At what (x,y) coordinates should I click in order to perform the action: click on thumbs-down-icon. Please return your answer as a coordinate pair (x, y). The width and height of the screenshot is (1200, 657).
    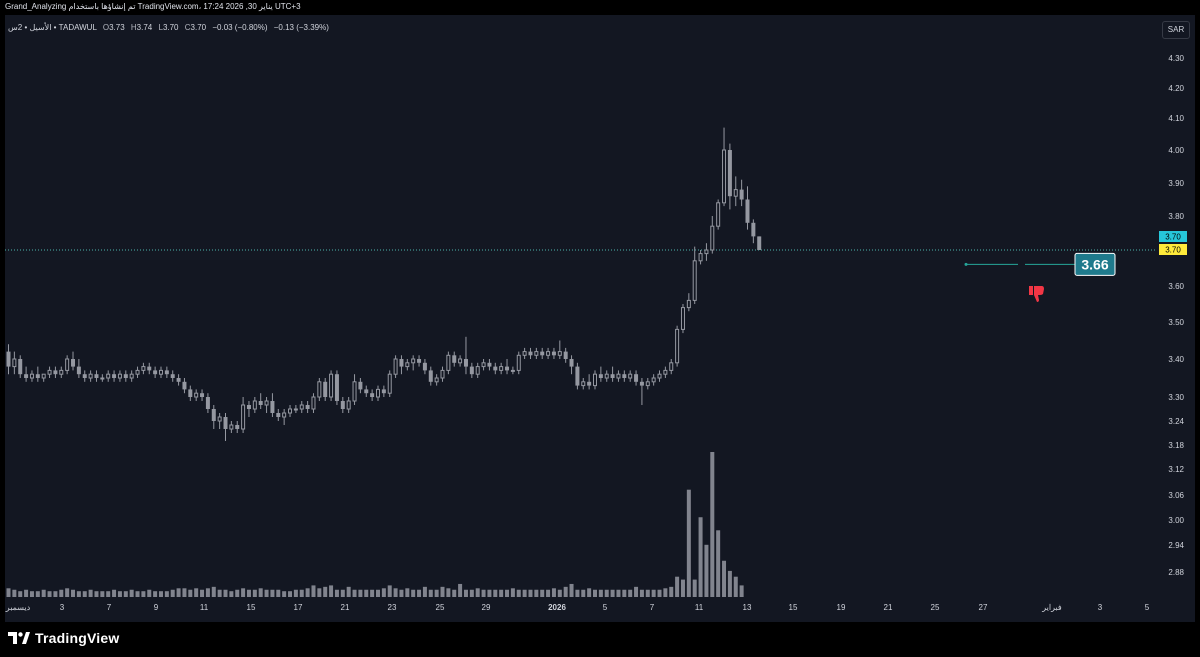
    Looking at the image, I should click on (1036, 294).